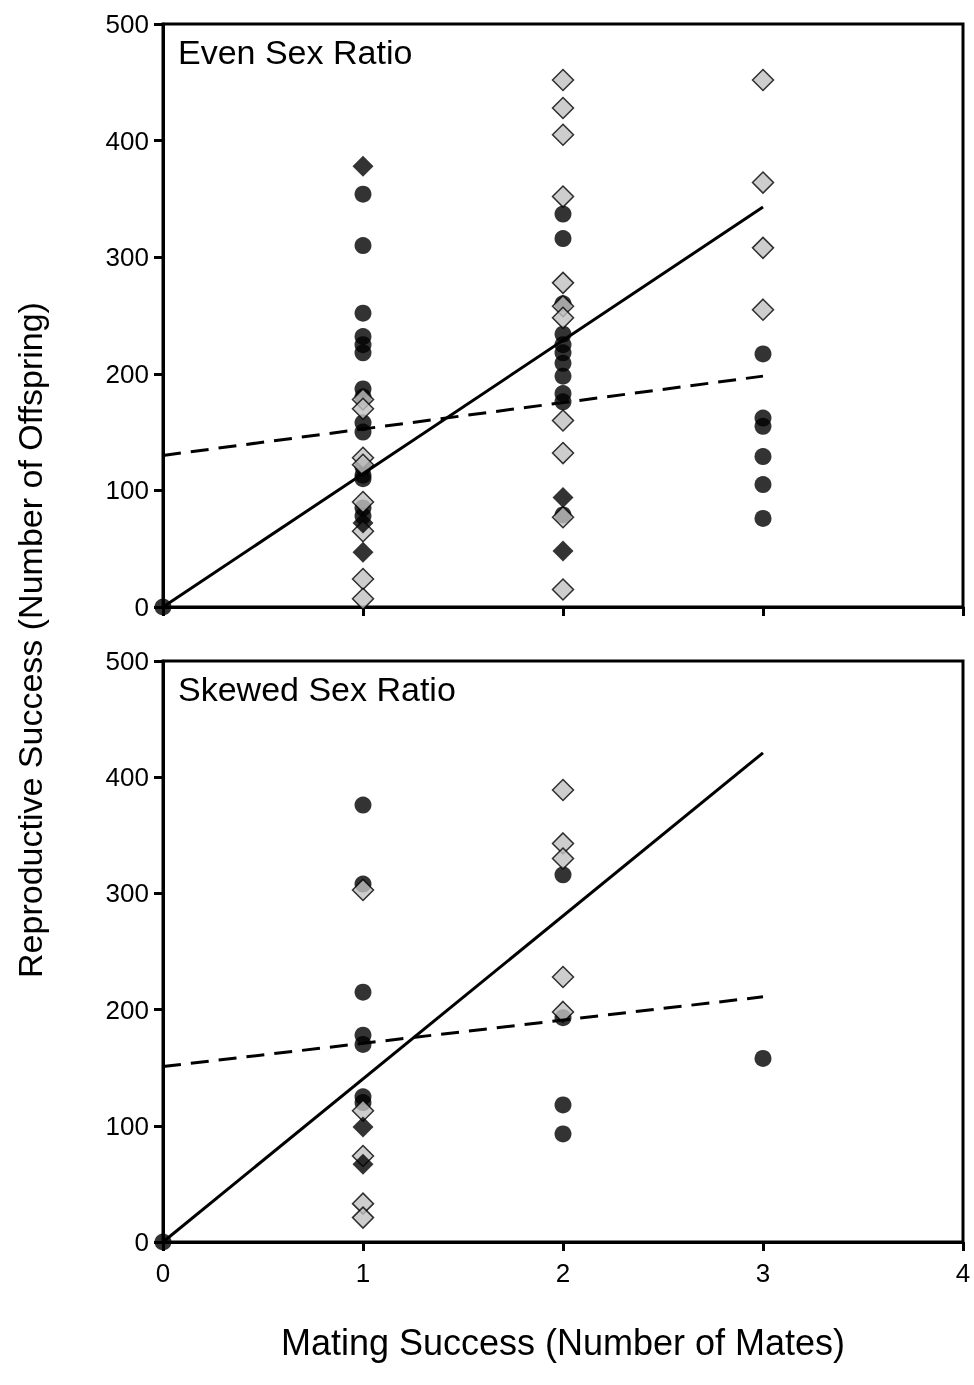 This screenshot has height=1385, width=974. I want to click on chart-title: Even Sex Ratio, so click(295, 52).